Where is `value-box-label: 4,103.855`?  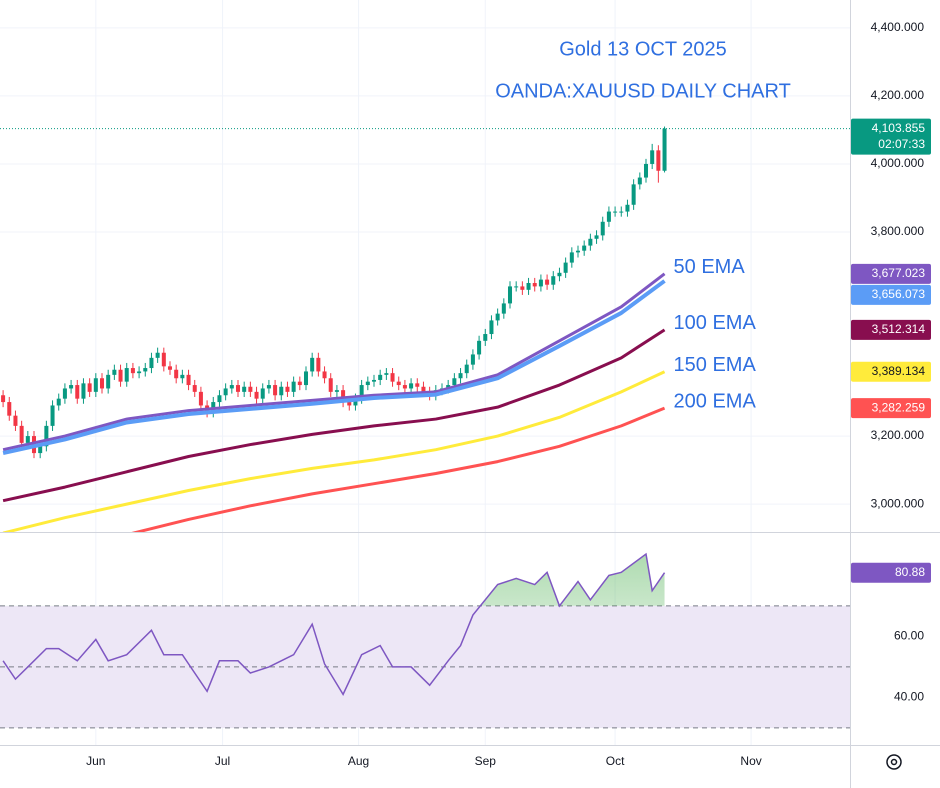
value-box-label: 4,103.855 is located at coordinates (899, 128).